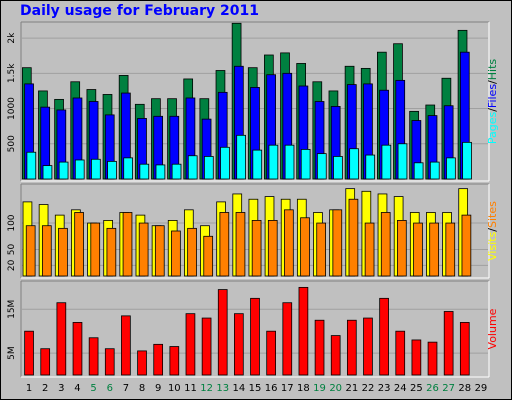 The height and width of the screenshot is (400, 512). I want to click on panel-0-tick-label: 1.5k, so click(12, 73).